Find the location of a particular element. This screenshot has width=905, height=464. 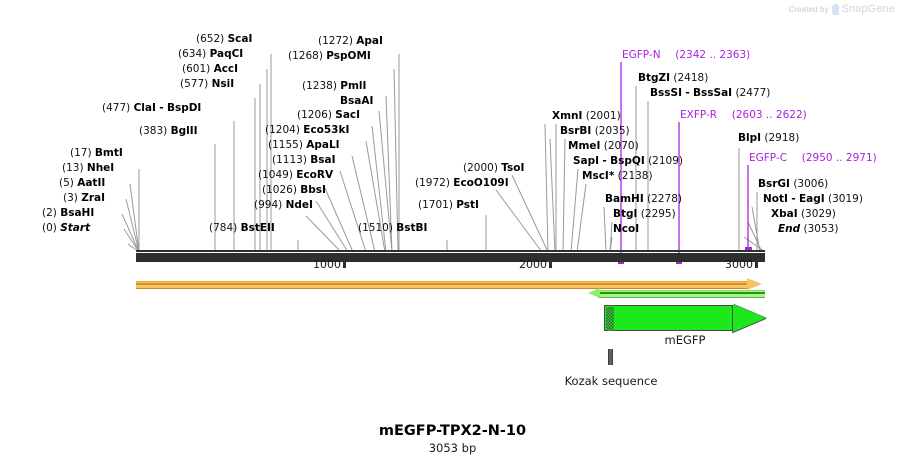

site-label-ecoRV: (1049) EcoRV is located at coordinates (296, 175).